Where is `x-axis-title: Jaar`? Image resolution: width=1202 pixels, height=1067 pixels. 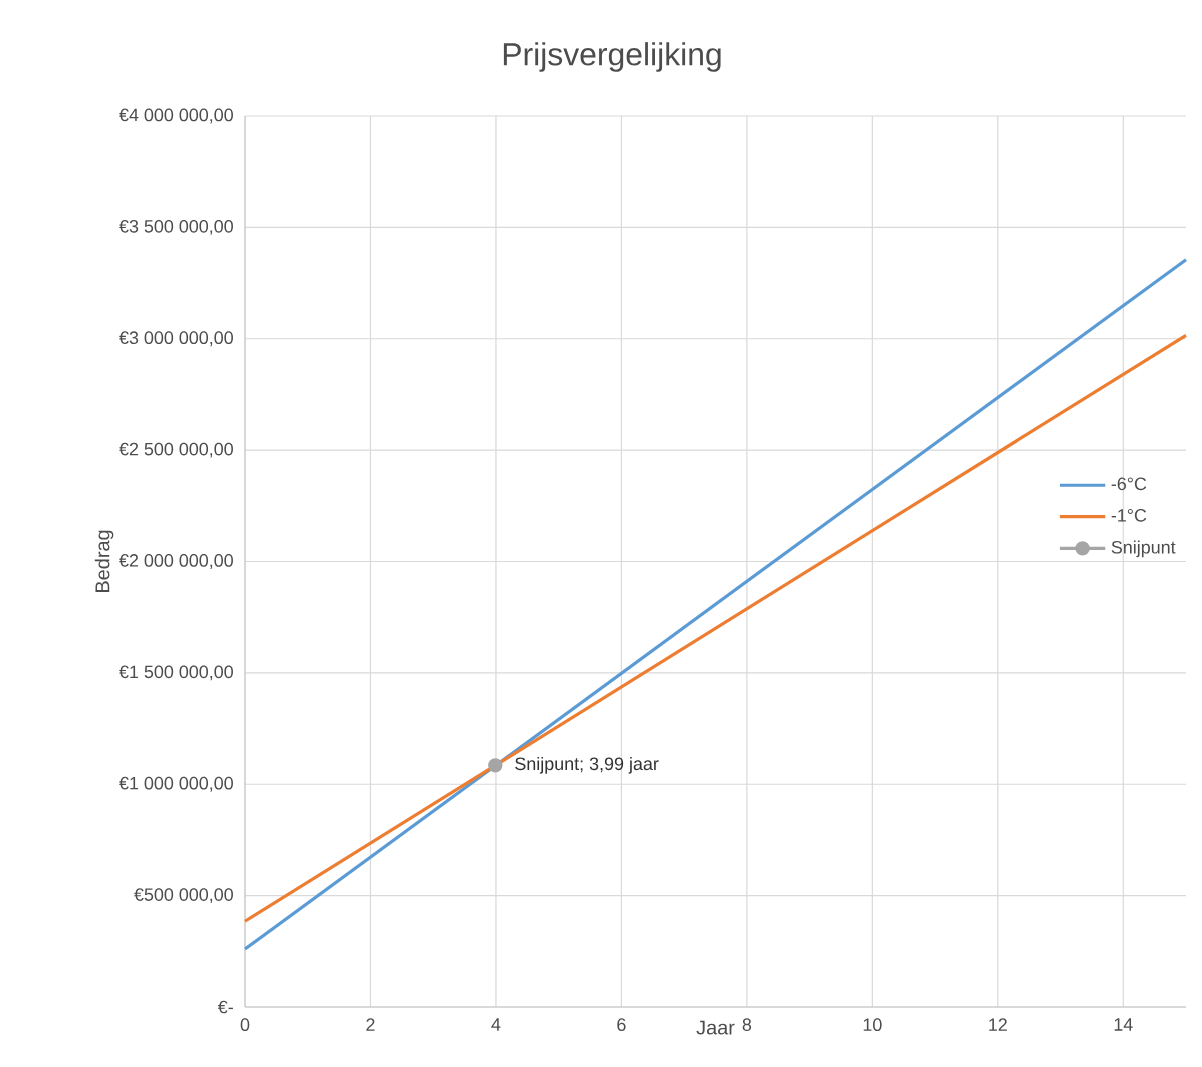
x-axis-title: Jaar is located at coordinates (715, 1027).